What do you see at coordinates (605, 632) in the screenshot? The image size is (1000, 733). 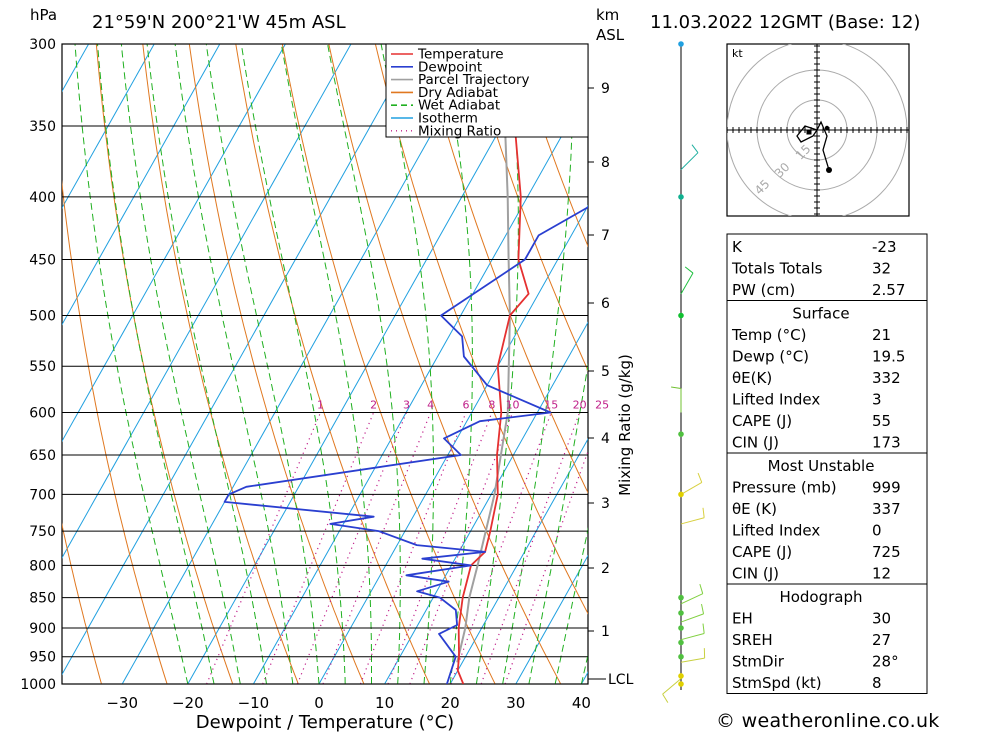 I see `height-tick-label: 1` at bounding box center [605, 632].